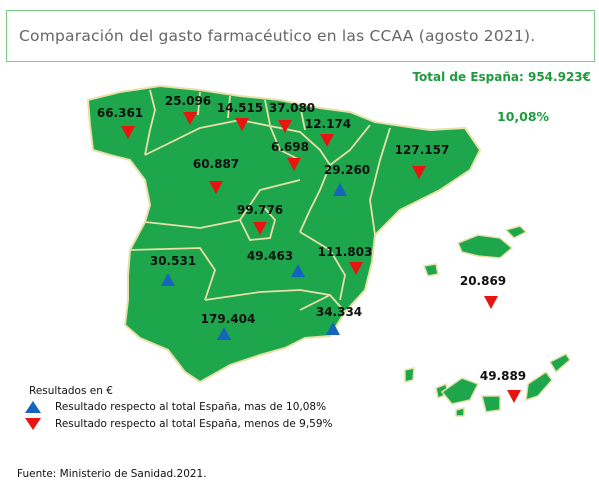 The image size is (599, 487). I want to click on triangle-down-icon-madrid, so click(260, 228).